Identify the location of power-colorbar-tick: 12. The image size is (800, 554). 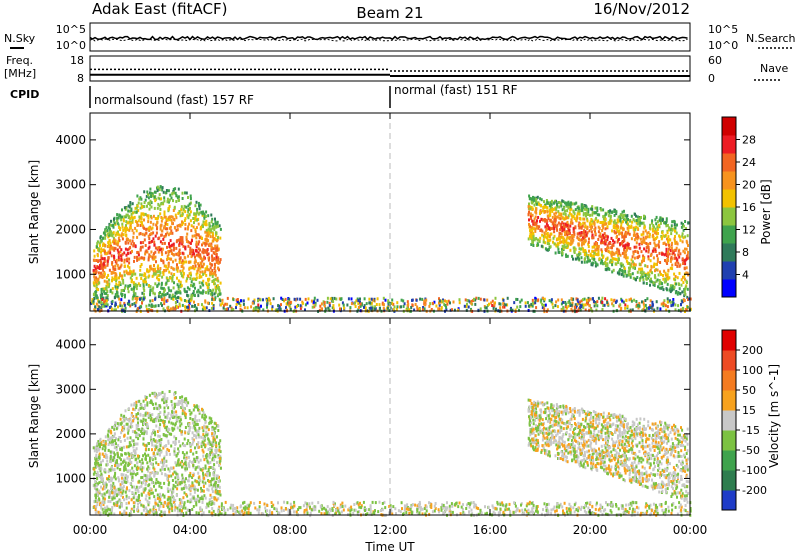
(749, 230).